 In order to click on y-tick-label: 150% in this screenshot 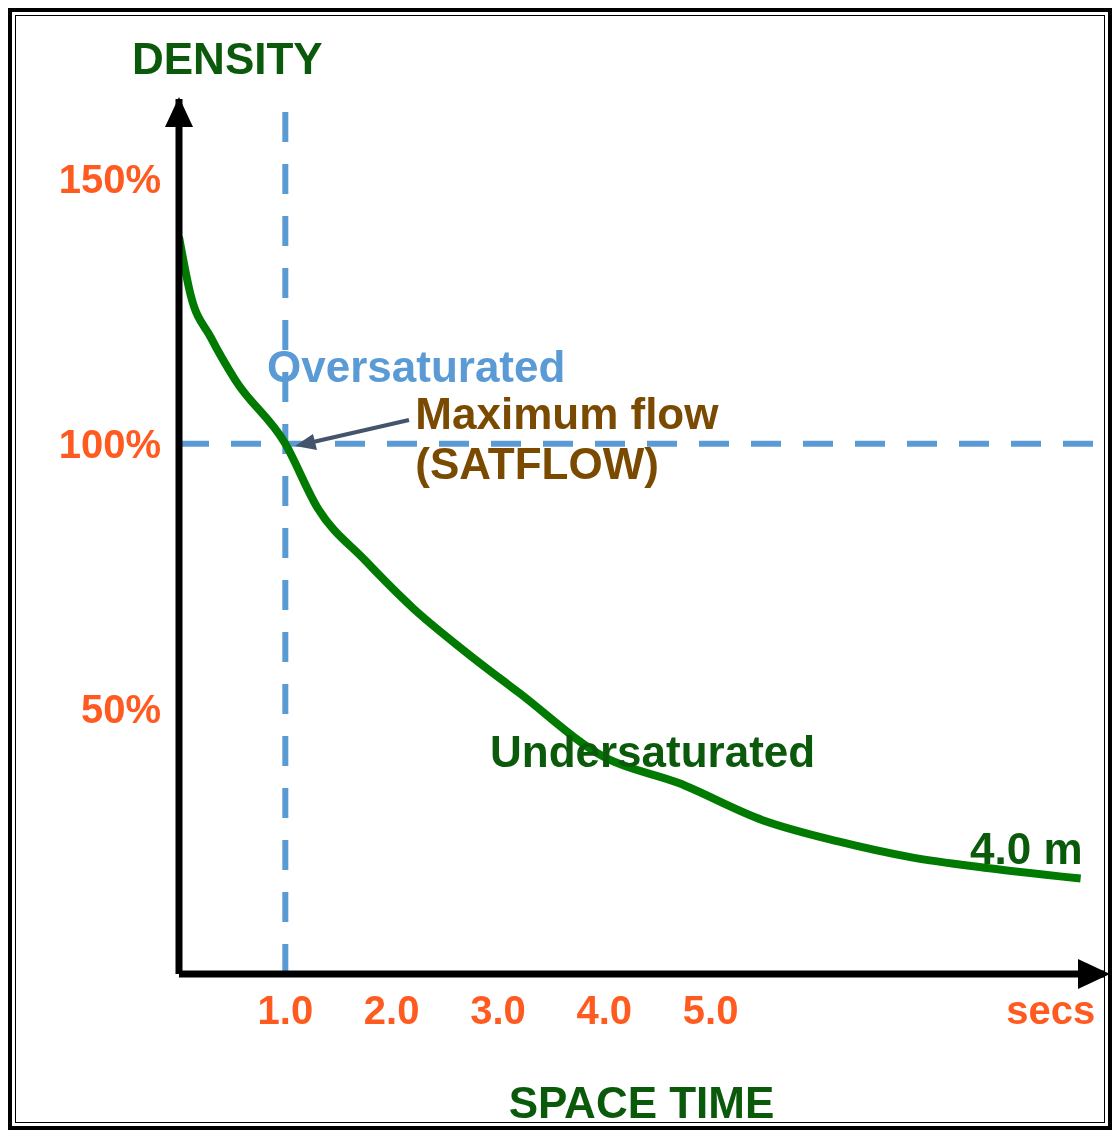, I will do `click(109, 178)`.